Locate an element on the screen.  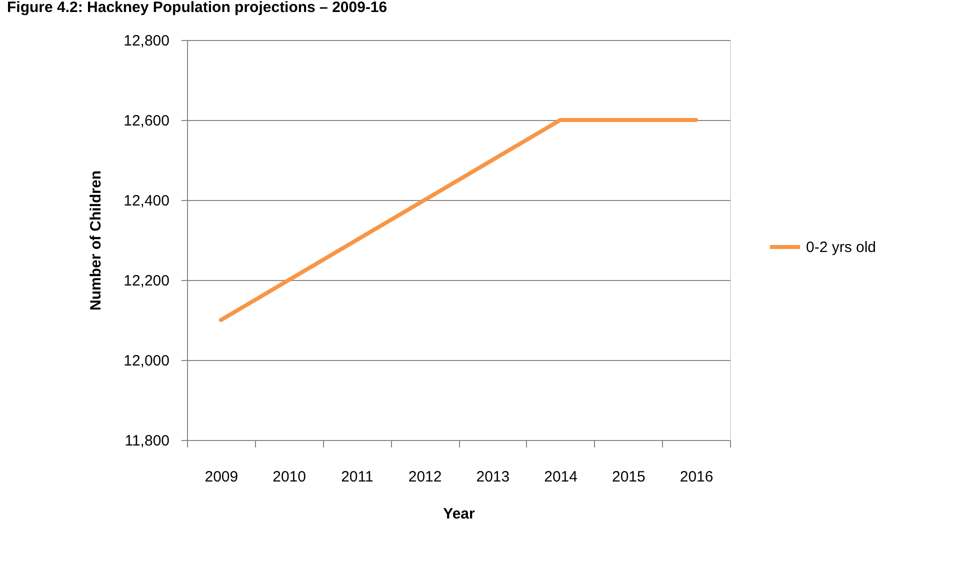
x-tick-label: 2016 is located at coordinates (697, 477).